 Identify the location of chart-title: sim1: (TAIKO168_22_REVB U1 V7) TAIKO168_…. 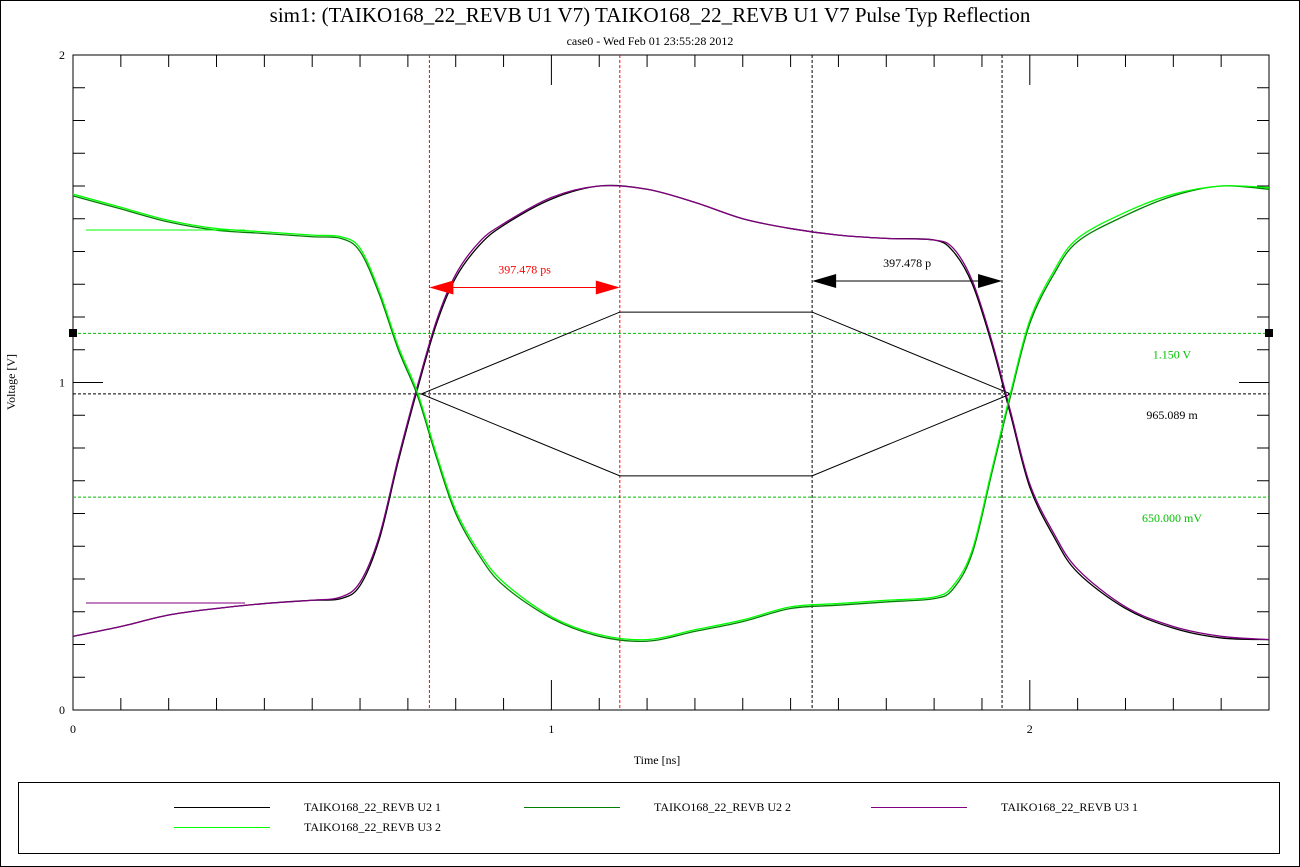
(650, 15).